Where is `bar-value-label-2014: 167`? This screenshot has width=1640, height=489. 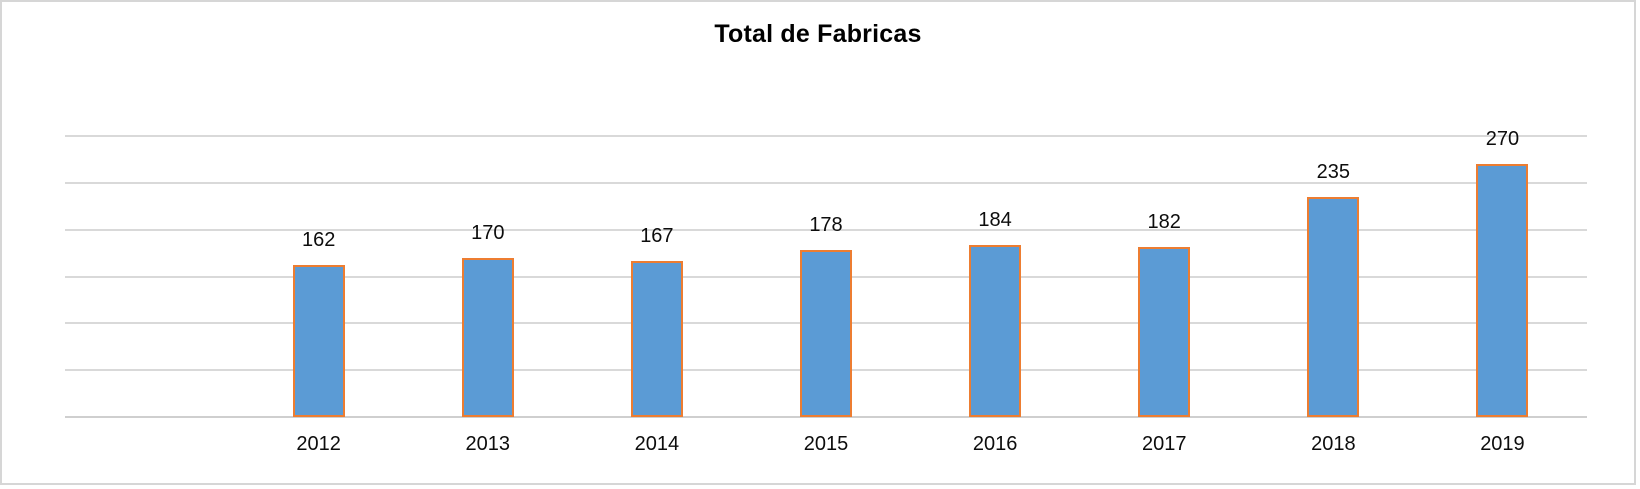
bar-value-label-2014: 167 is located at coordinates (657, 235).